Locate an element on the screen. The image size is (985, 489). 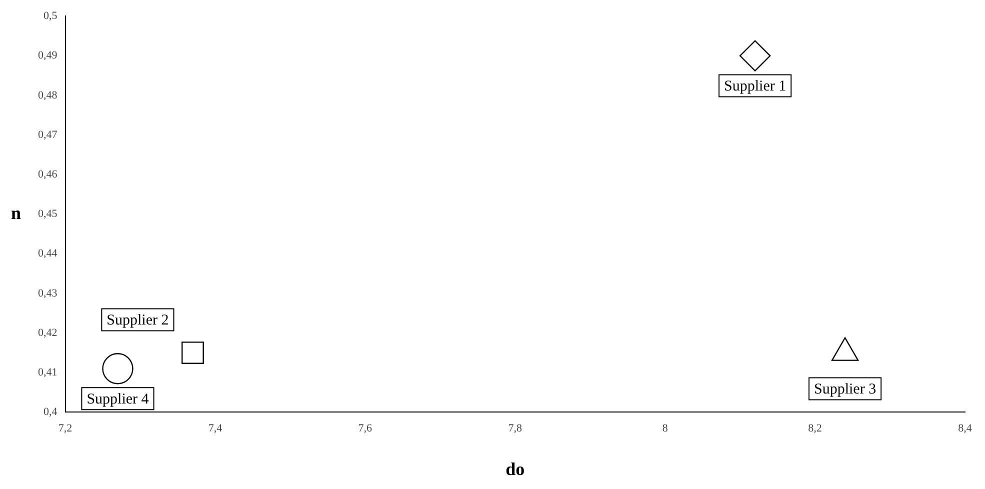
y-tick-label: 0,44 is located at coordinates (48, 254).